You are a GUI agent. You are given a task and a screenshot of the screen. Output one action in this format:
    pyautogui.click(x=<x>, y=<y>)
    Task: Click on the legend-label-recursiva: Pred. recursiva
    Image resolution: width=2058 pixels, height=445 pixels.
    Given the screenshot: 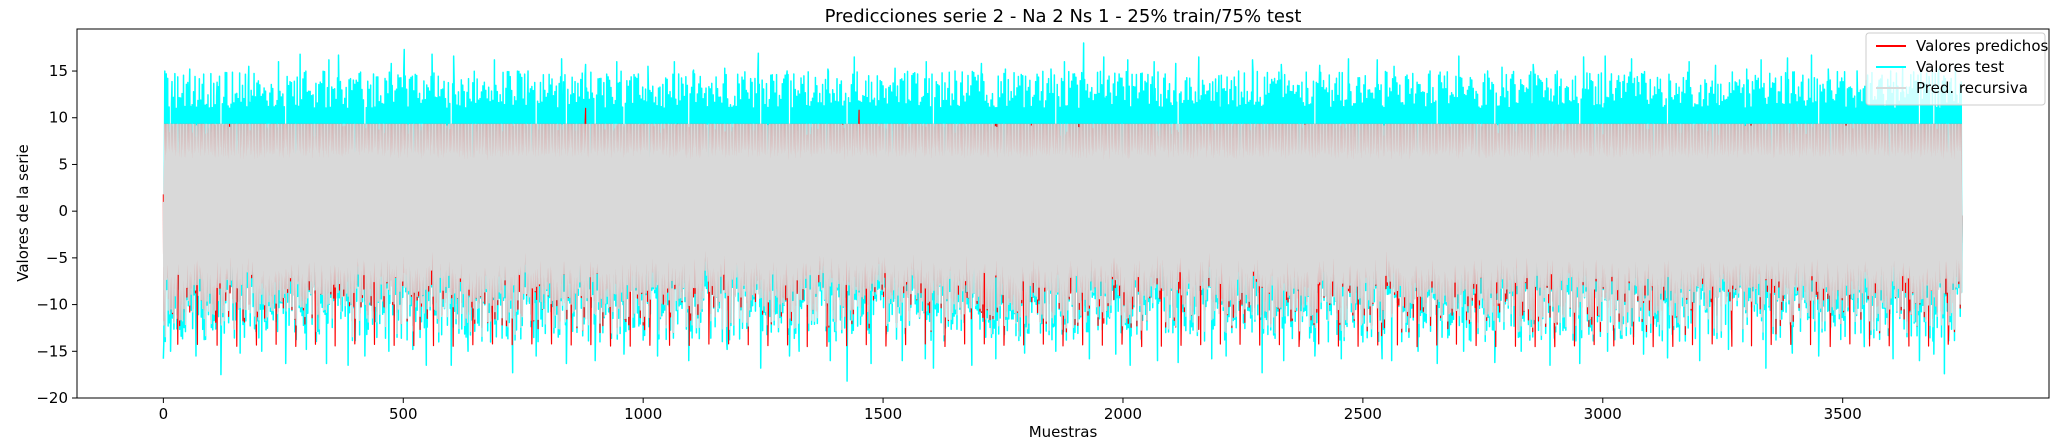 What is the action you would take?
    pyautogui.click(x=1972, y=88)
    